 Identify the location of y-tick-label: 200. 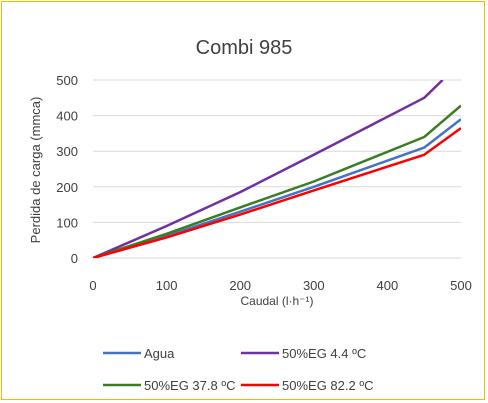
(67, 187).